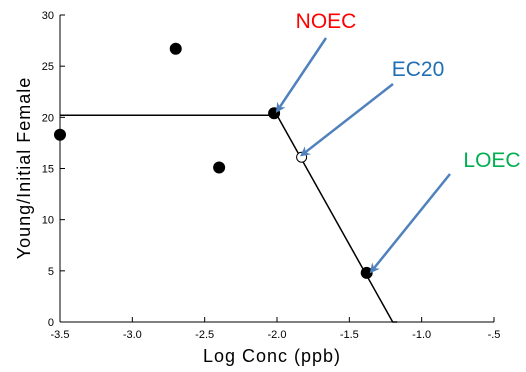 The width and height of the screenshot is (526, 372). What do you see at coordinates (326, 21) in the screenshot?
I see `noec-label: NOEC` at bounding box center [326, 21].